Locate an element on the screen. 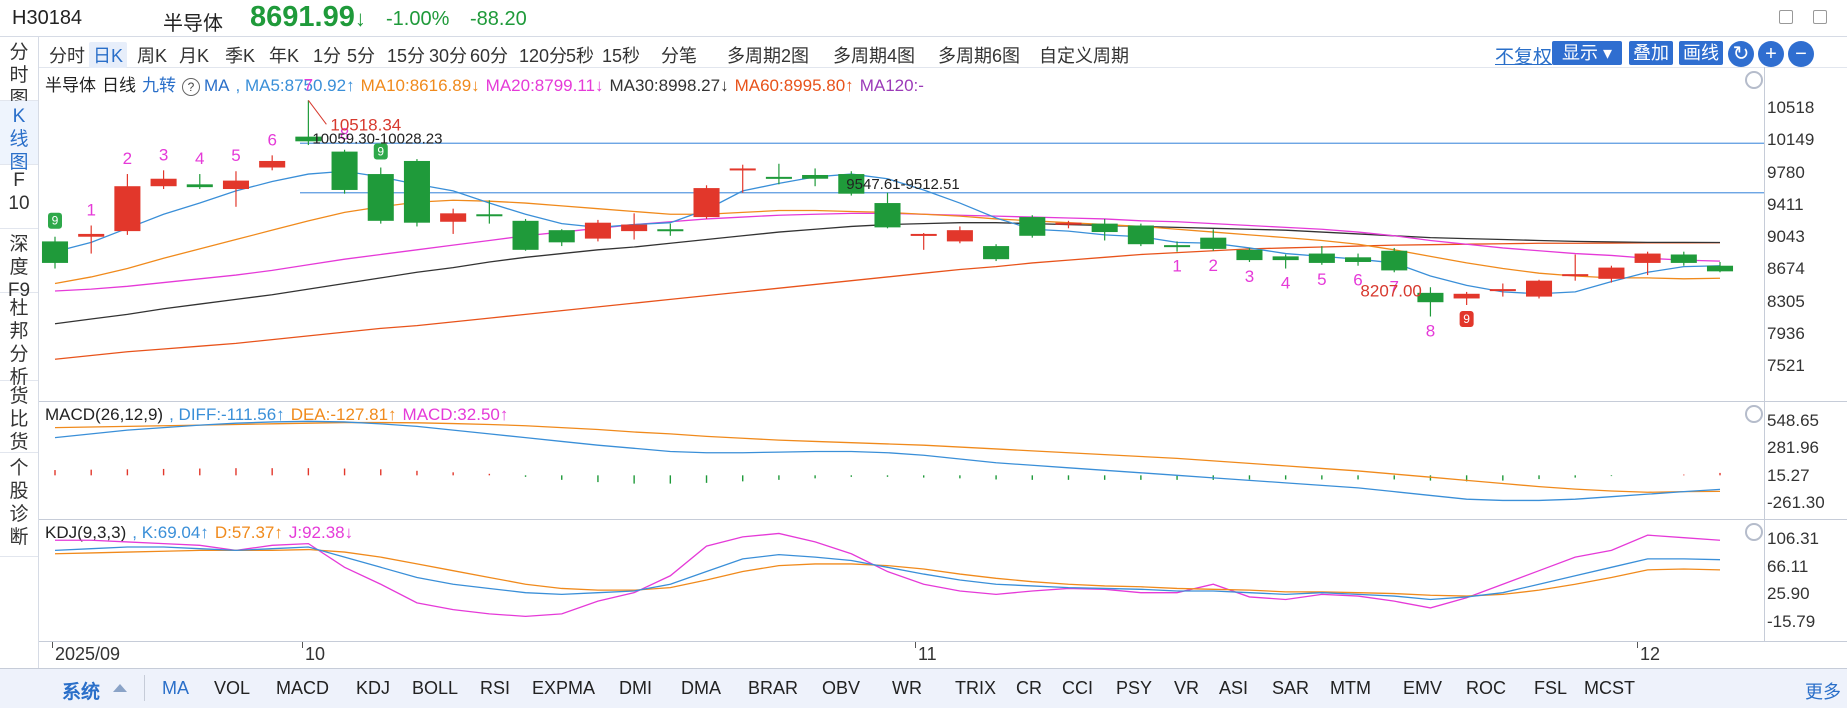 The width and height of the screenshot is (1847, 708). left-nav-item: 深度 F9 is located at coordinates (19, 265).